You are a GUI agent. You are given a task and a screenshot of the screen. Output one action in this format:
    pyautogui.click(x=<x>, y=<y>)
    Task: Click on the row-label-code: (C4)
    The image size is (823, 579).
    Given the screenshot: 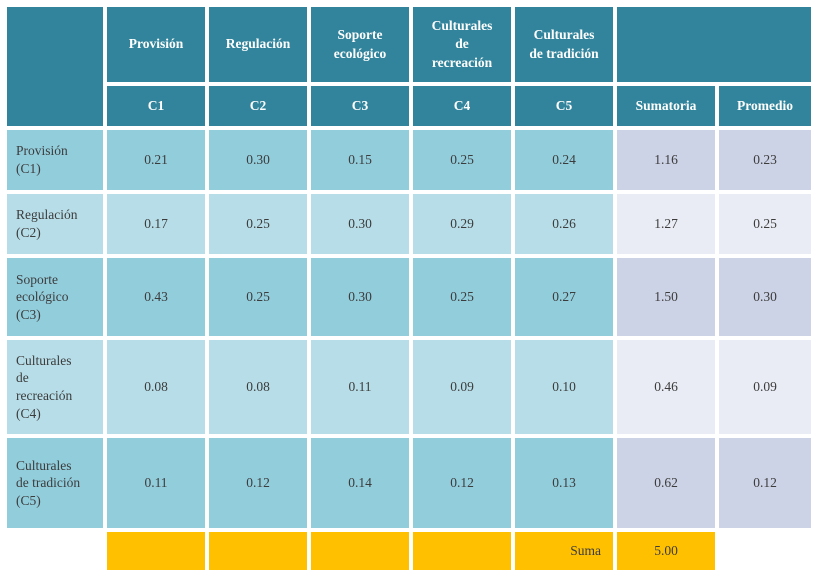 What is the action you would take?
    pyautogui.click(x=28, y=413)
    